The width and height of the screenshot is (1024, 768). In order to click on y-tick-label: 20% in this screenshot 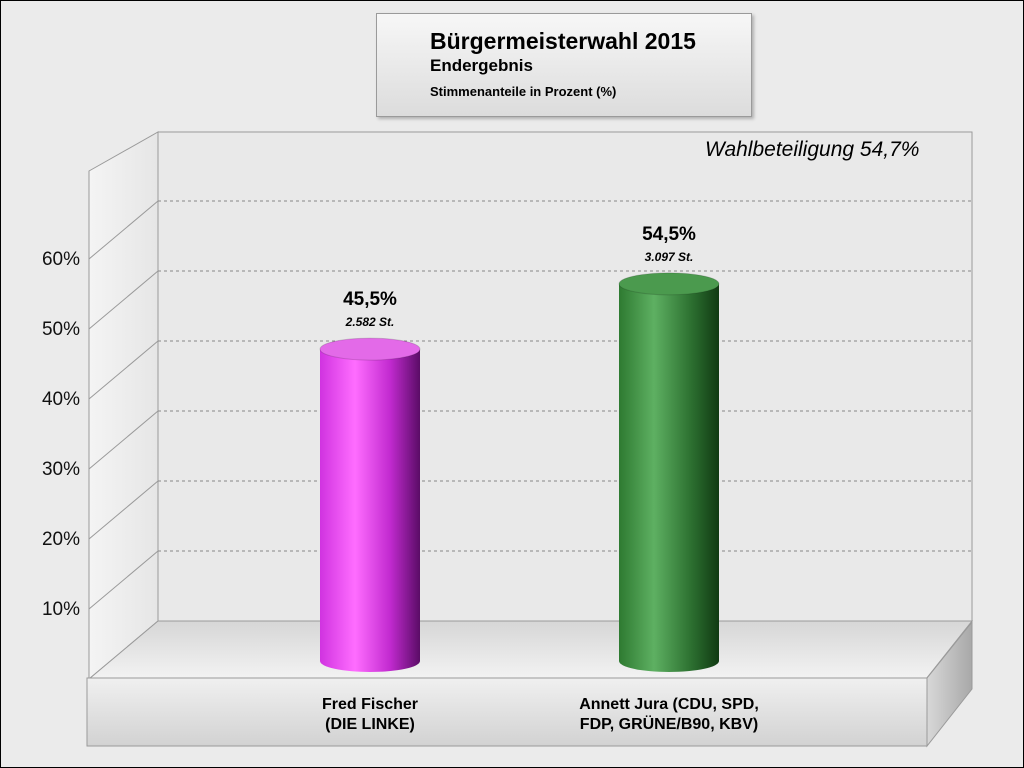, I will do `click(61, 539)`.